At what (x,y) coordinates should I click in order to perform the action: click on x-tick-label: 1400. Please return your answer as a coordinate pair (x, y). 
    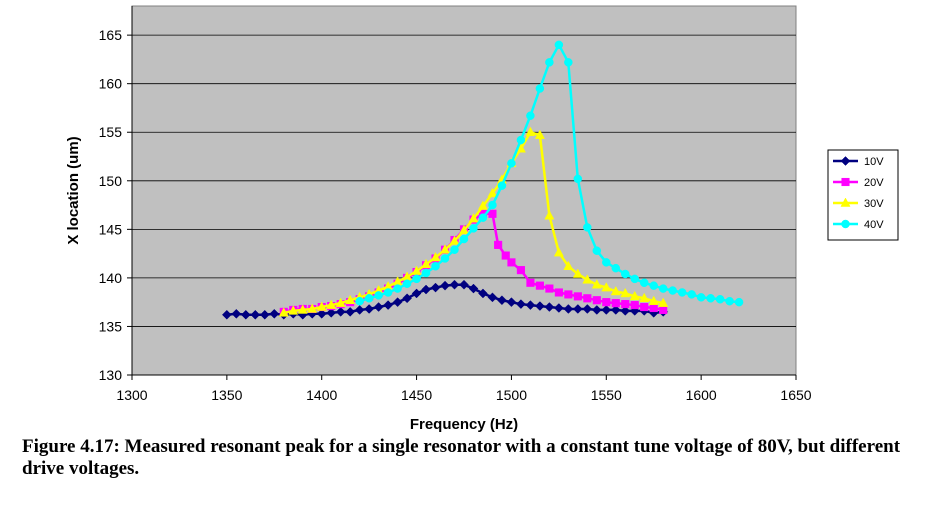
    Looking at the image, I should click on (321, 395).